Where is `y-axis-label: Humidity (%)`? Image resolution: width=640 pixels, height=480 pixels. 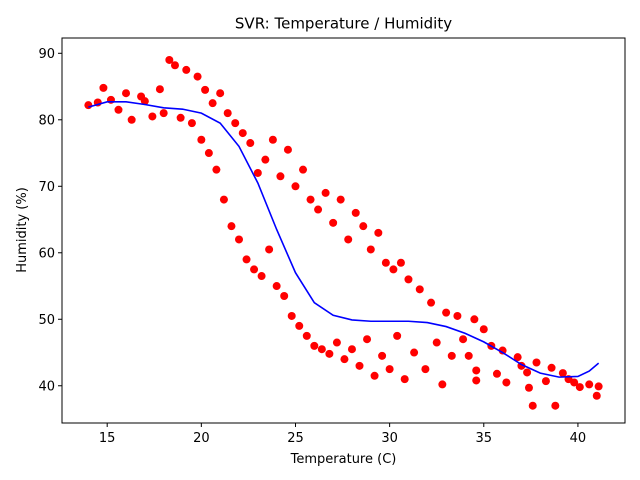
y-axis-label: Humidity (%) is located at coordinates (22, 230).